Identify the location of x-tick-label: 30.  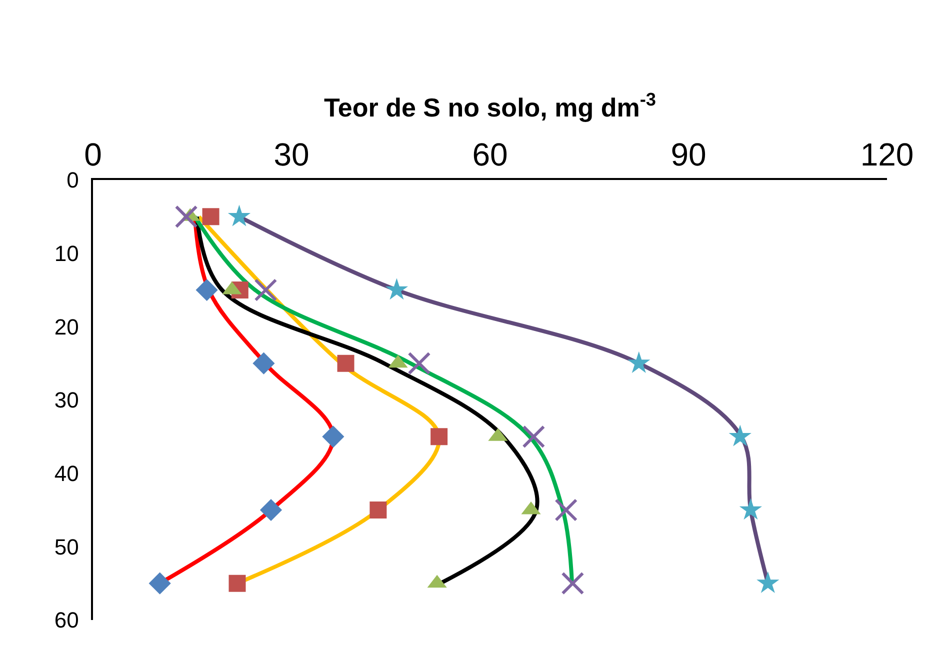
(292, 154).